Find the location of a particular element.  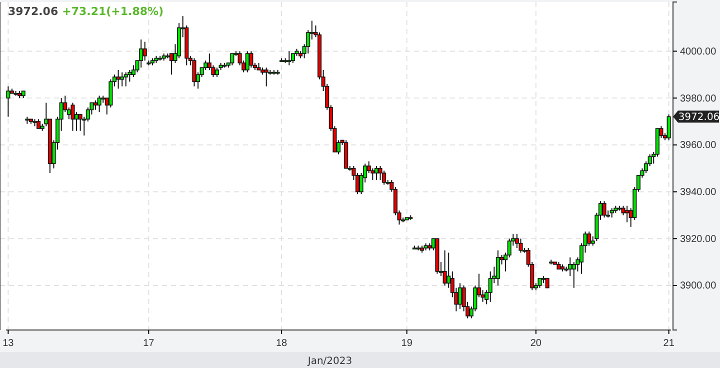

chart-title: 3972.06 is located at coordinates (33, 11).